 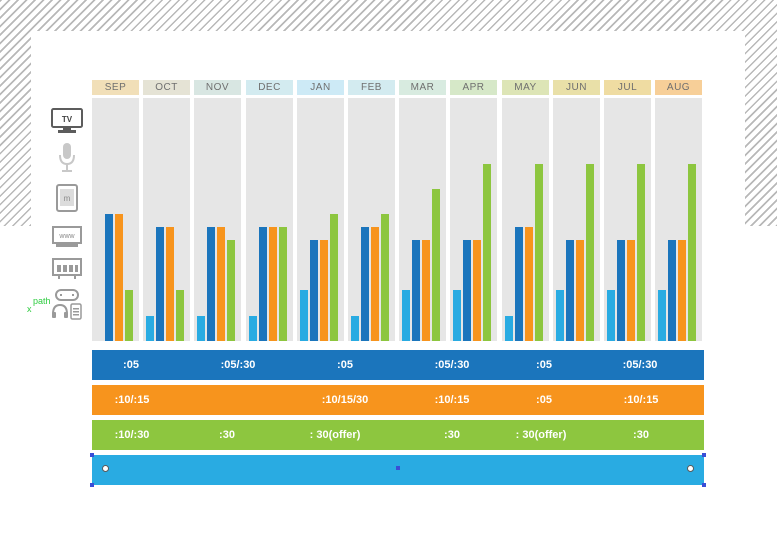 What do you see at coordinates (467, 290) in the screenshot?
I see `bar-dark-blue-apr` at bounding box center [467, 290].